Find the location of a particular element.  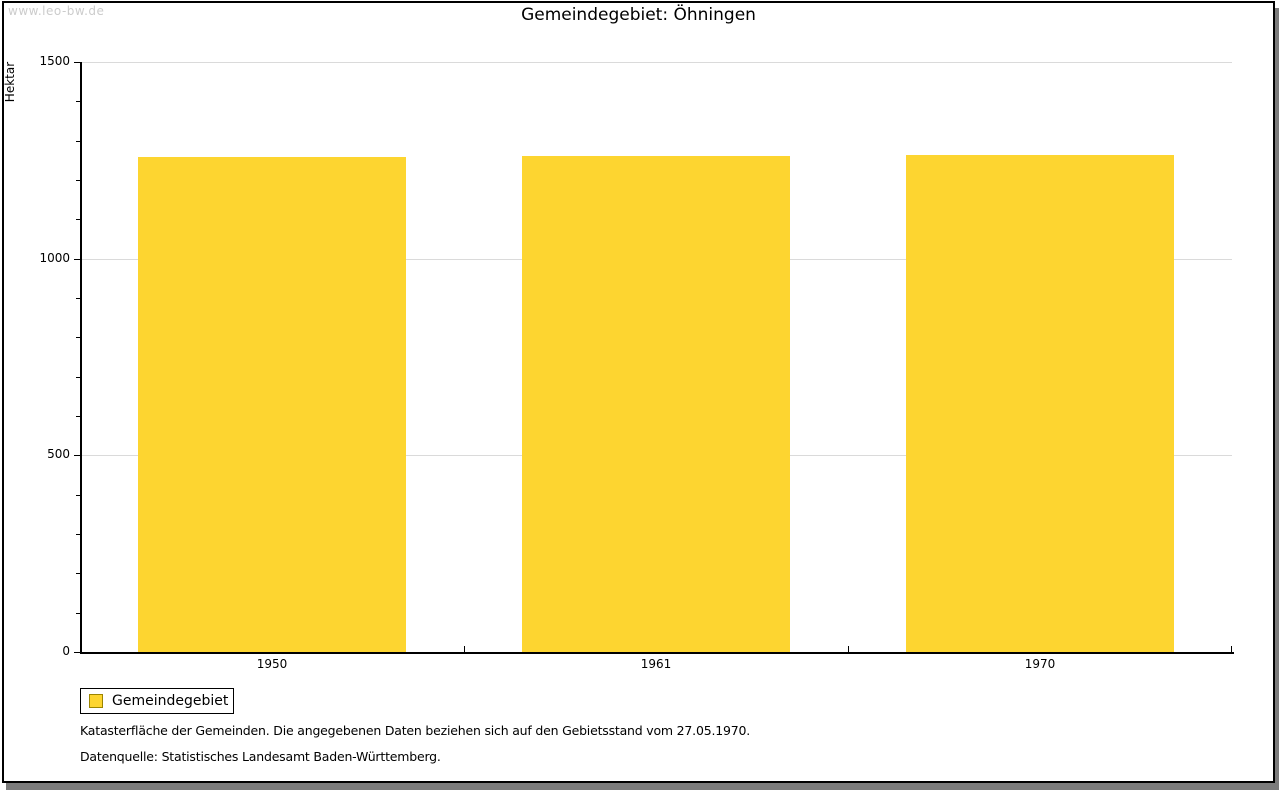

x-tick-label-1970: 1970 is located at coordinates (1040, 664).